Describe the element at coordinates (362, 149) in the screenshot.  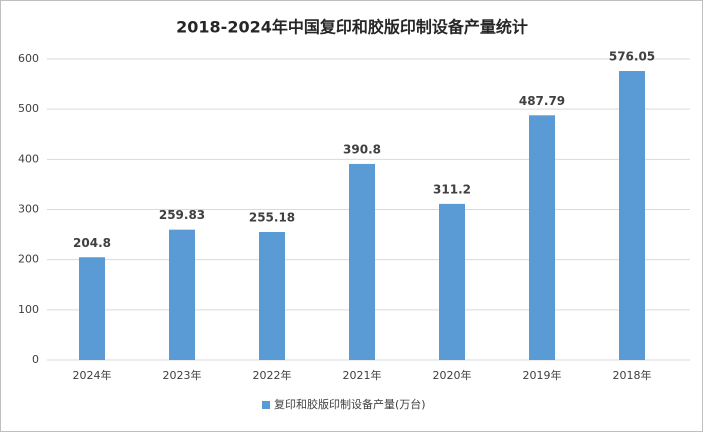
I see `data-label: 390.8` at that location.